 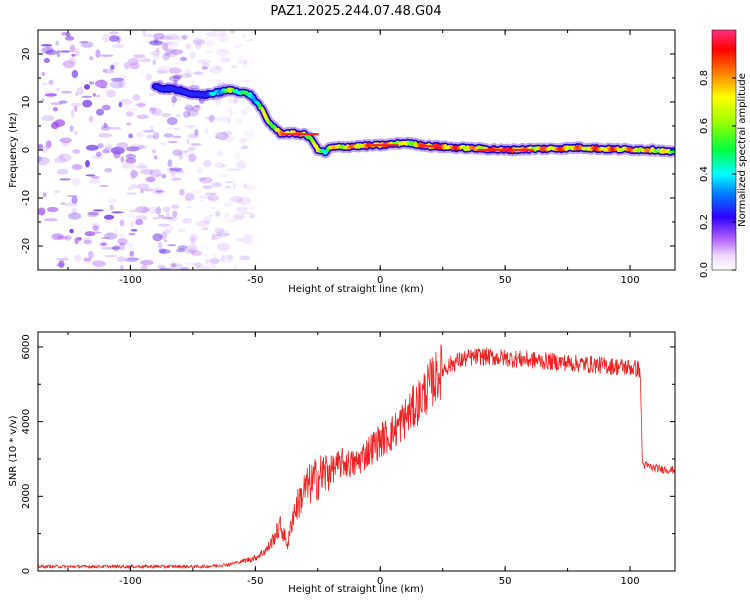 What do you see at coordinates (26, 102) in the screenshot?
I see `y-tick-label: 10` at bounding box center [26, 102].